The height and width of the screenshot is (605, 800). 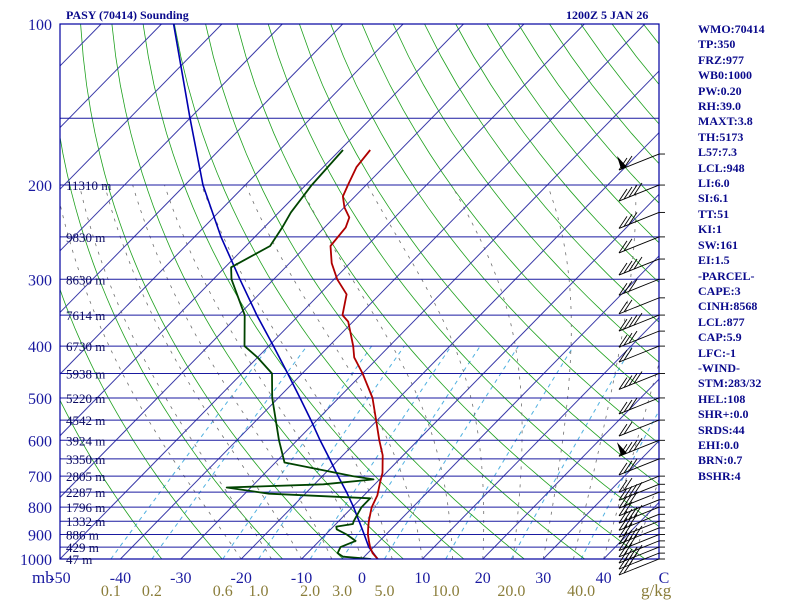 I want to click on height-label: 5220 m, so click(x=85, y=398).